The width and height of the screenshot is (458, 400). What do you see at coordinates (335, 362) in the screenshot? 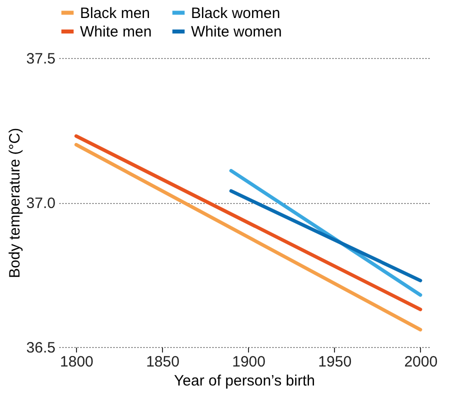
I see `x-tick-label: 1950` at bounding box center [335, 362].